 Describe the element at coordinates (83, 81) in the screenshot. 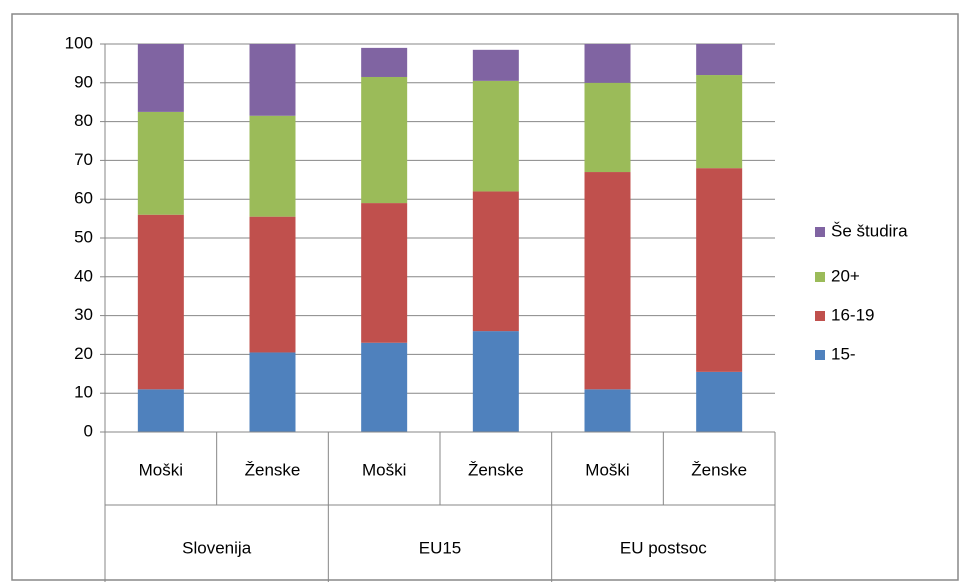

I see `y-tick-label: 90` at that location.